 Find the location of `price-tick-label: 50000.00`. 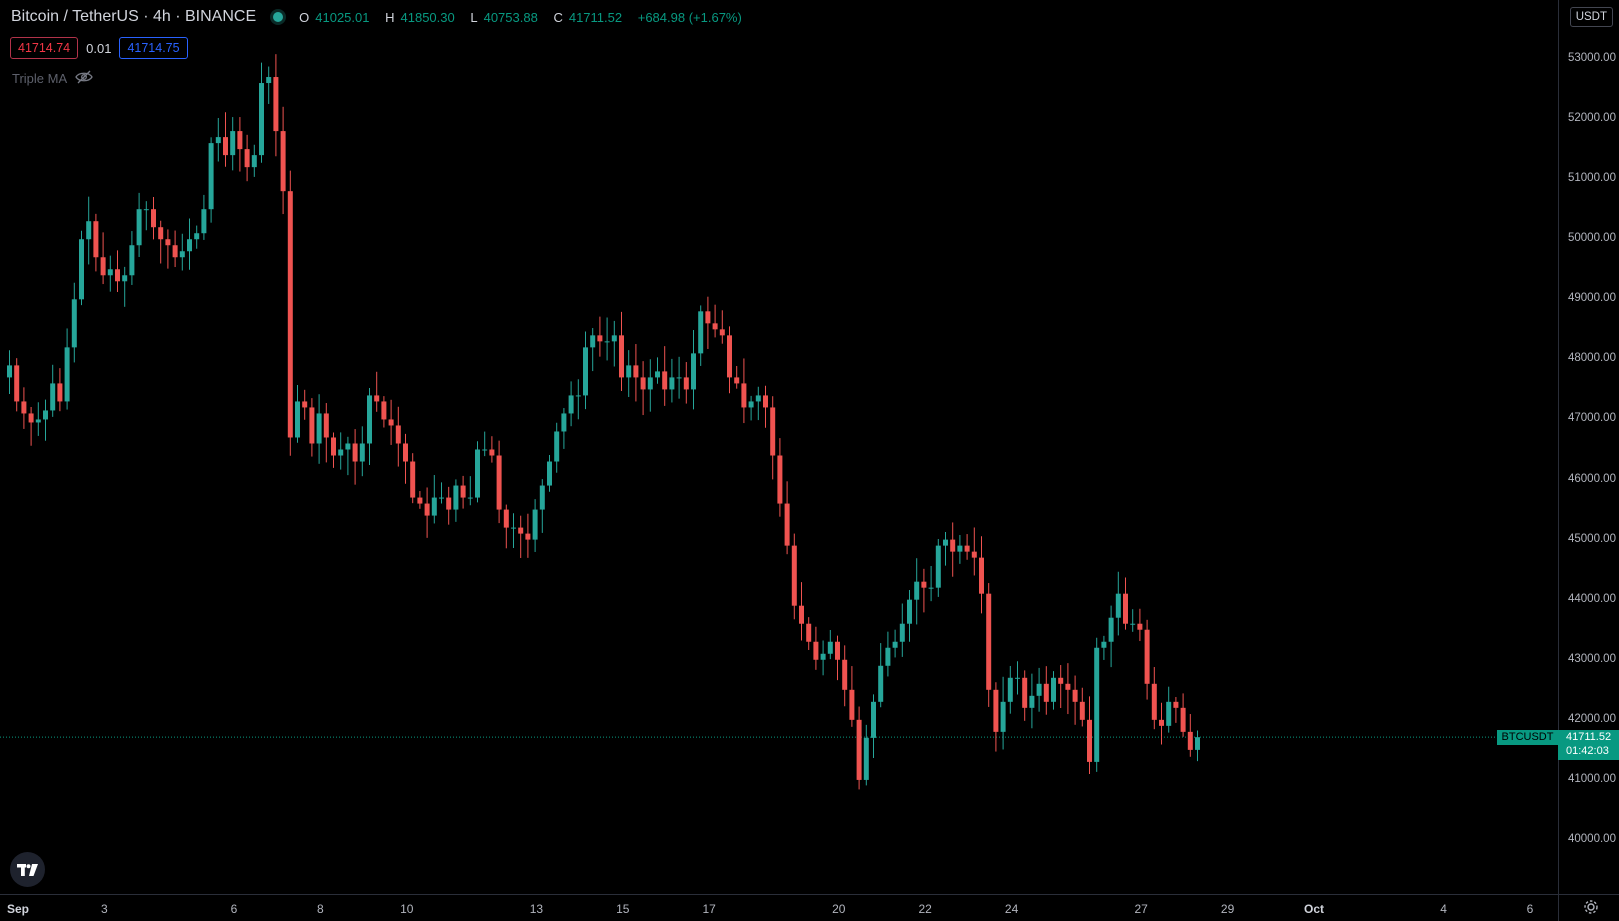

price-tick-label: 50000.00 is located at coordinates (1592, 238).